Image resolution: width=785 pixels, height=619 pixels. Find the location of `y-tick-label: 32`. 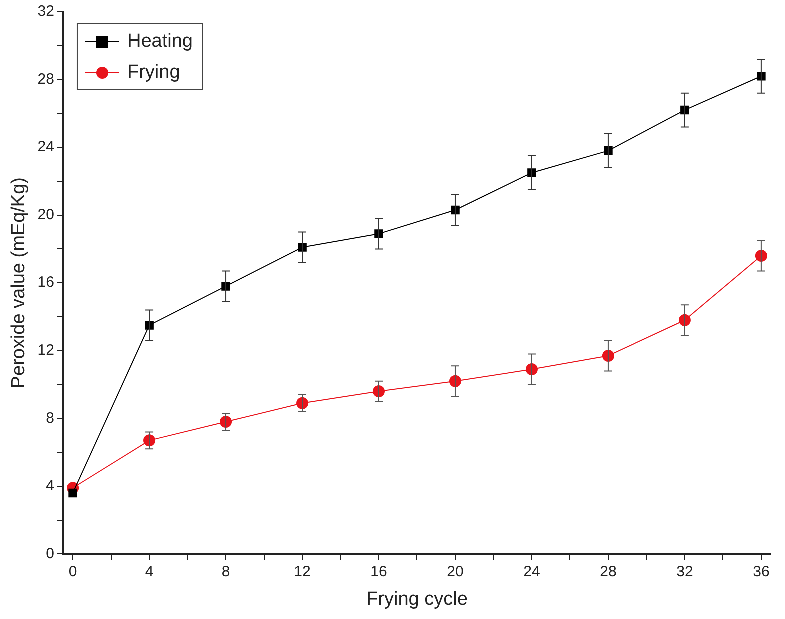

y-tick-label: 32 is located at coordinates (46, 11).